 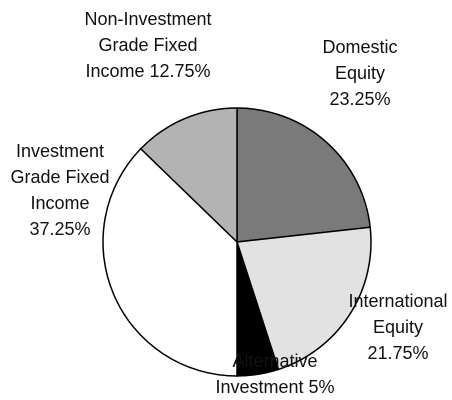 I want to click on value-label: 12.75%, so click(x=179, y=71).